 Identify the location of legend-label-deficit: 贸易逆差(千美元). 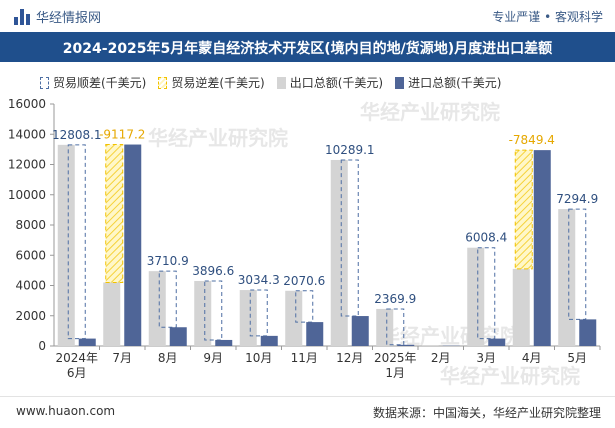
(217, 82).